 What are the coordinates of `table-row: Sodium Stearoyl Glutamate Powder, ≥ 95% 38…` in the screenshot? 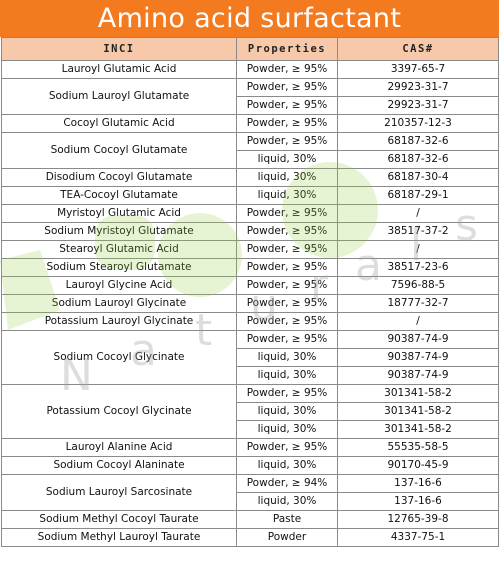 It's located at (250, 267).